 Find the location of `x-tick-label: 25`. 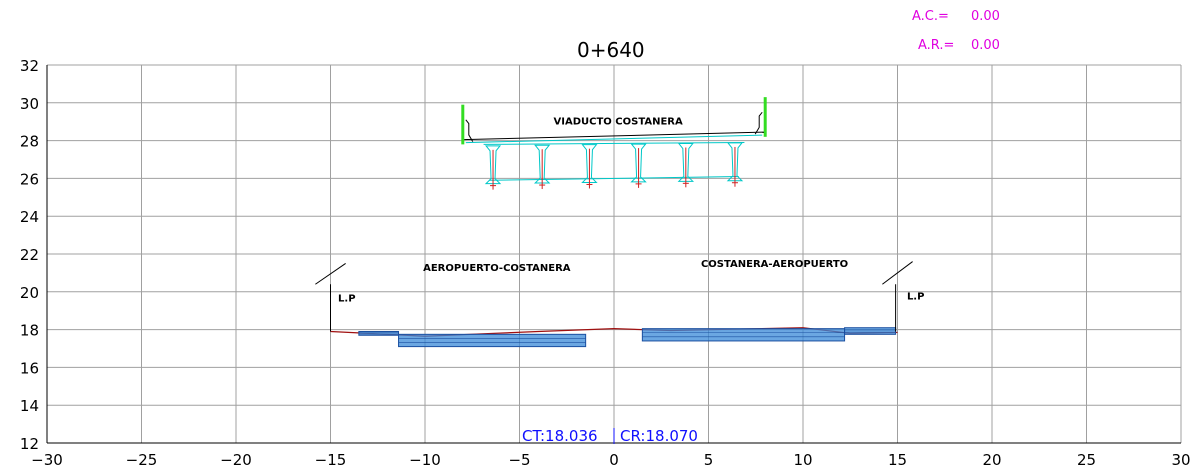

x-tick-label: 25 is located at coordinates (1086, 460).